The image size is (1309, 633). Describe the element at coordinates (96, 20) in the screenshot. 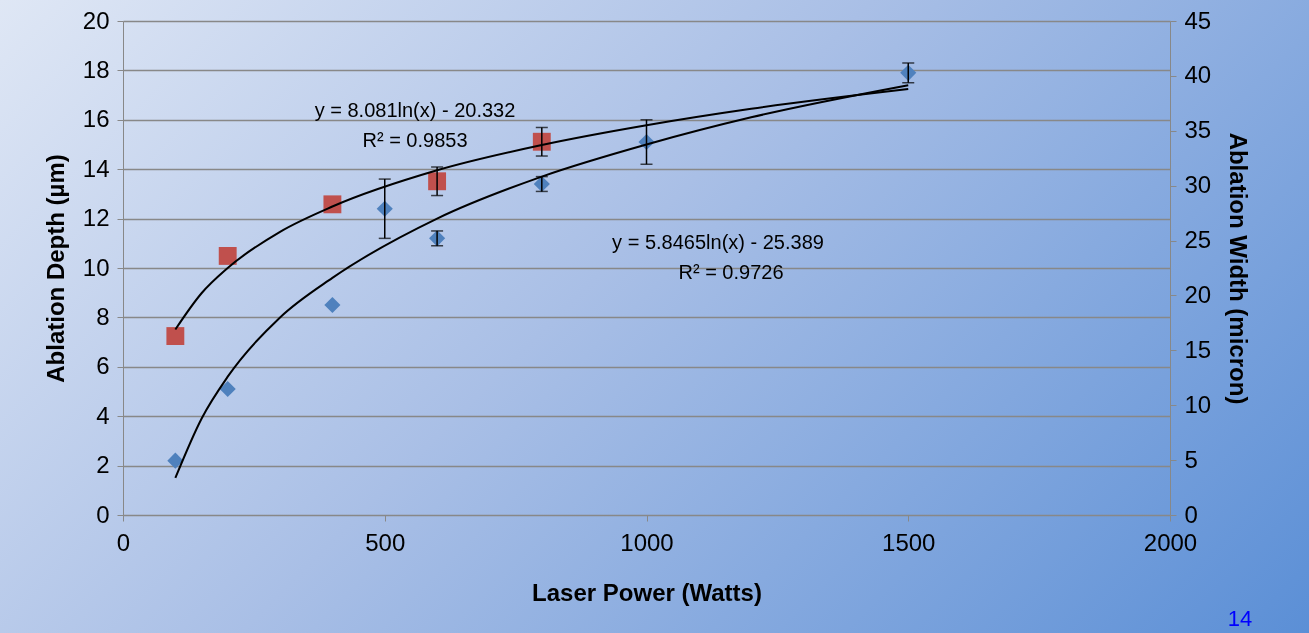

I see `y-tick-label: 20` at that location.